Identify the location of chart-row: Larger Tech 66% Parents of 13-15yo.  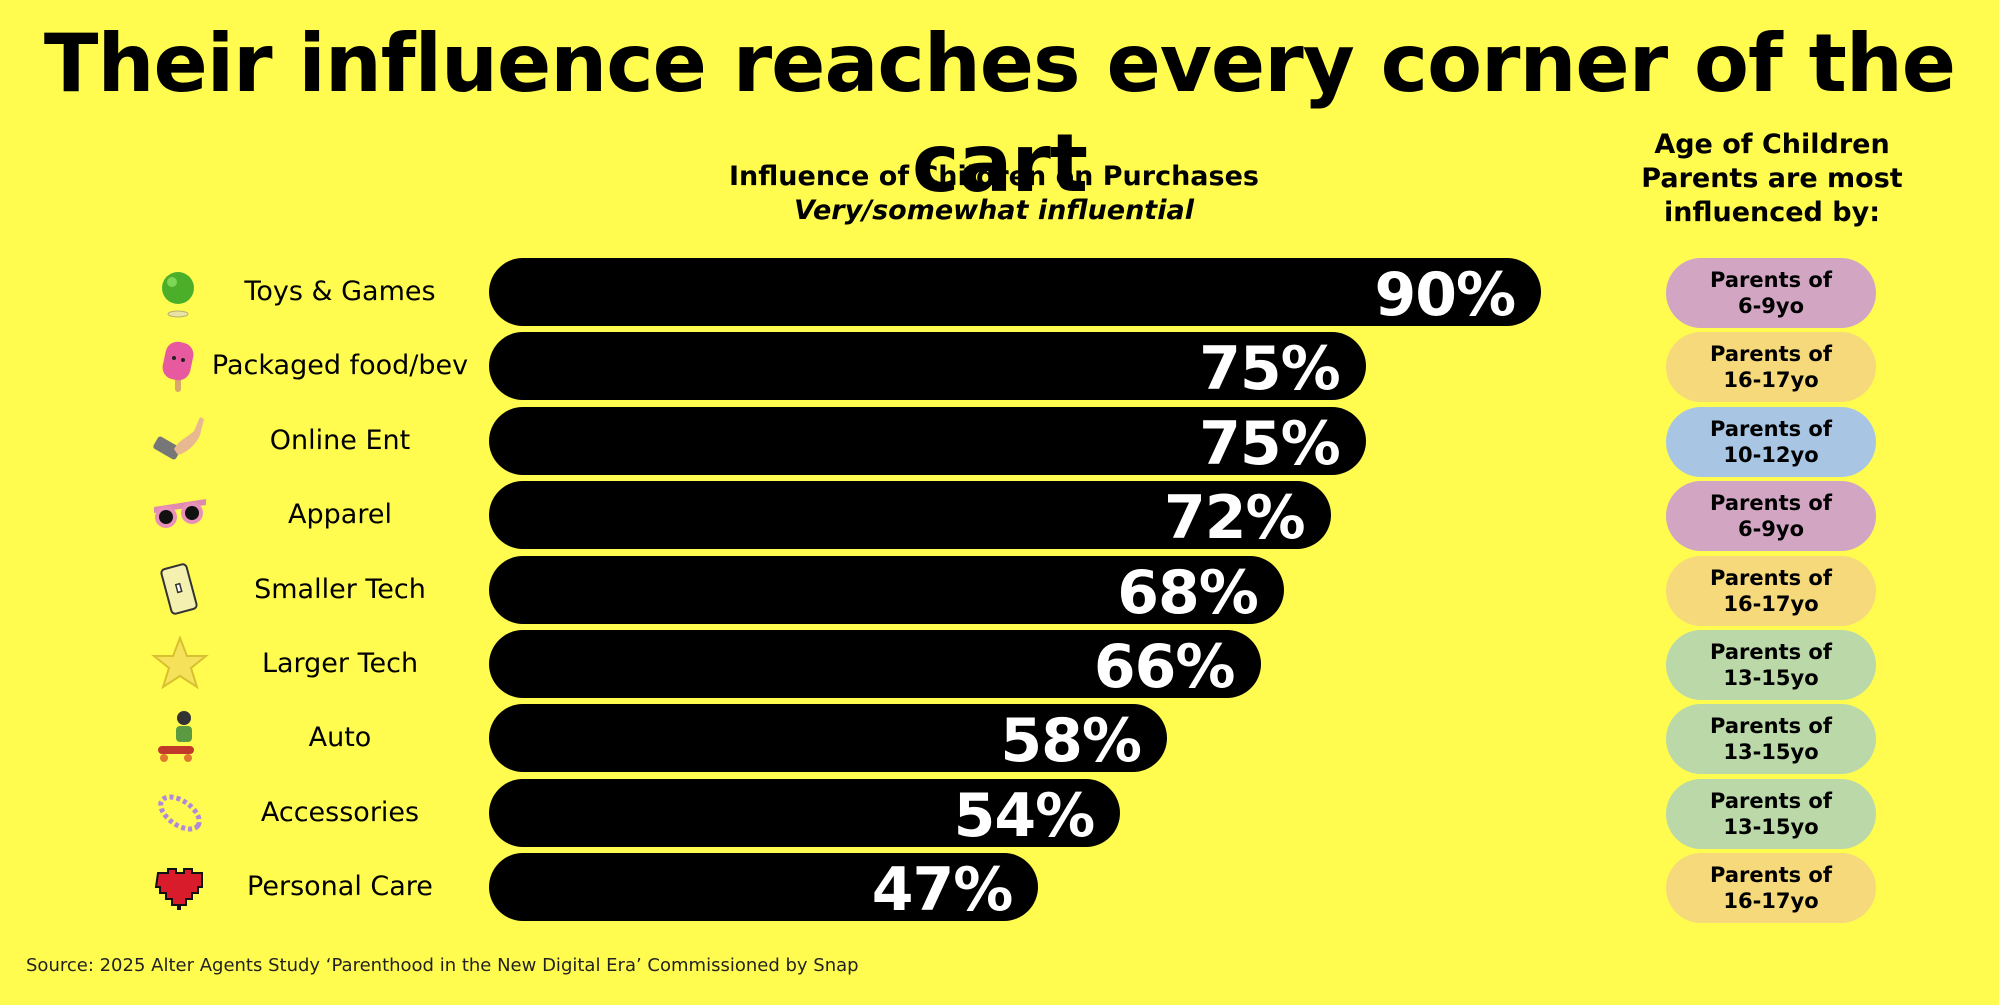
(999, 666).